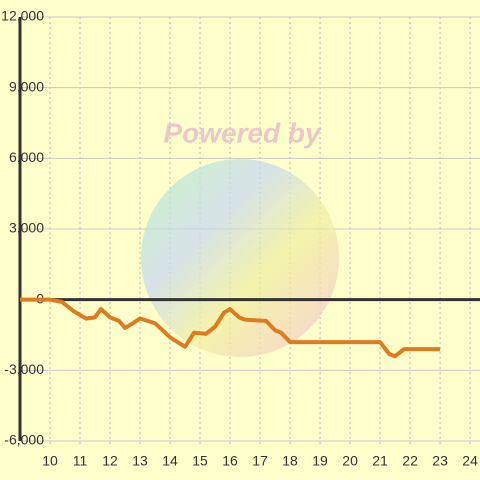 This screenshot has width=480, height=480. Describe the element at coordinates (80, 461) in the screenshot. I see `x-tick-label: 11` at that location.